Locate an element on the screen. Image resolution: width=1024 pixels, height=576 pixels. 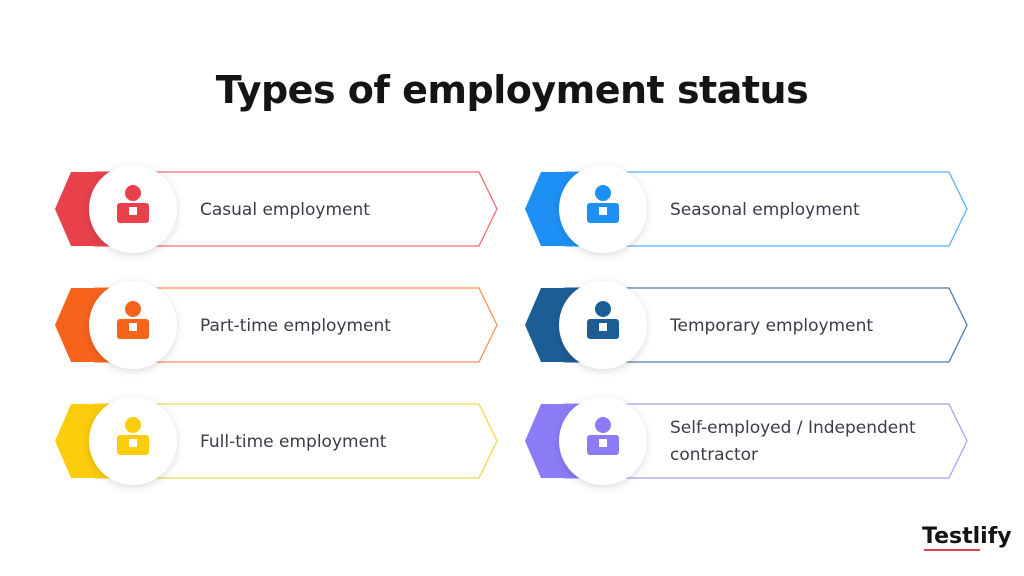
item-label: Part-time employment is located at coordinates (295, 325).